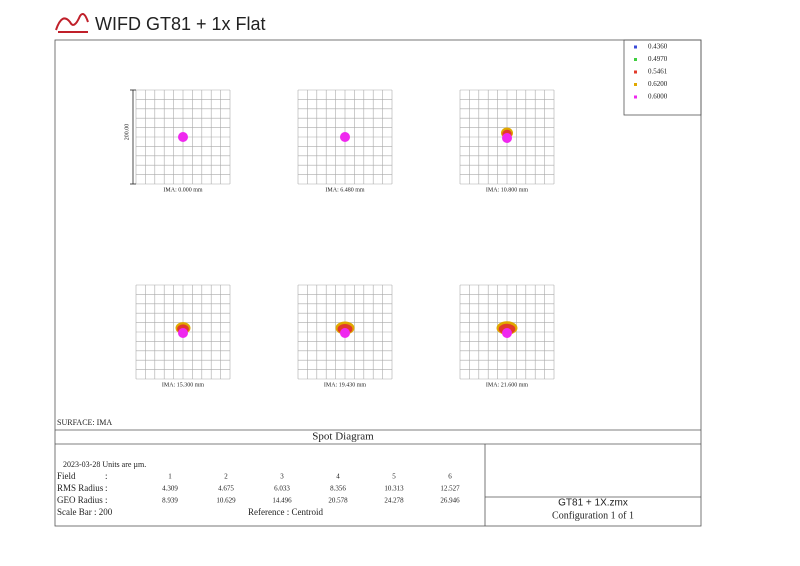 The height and width of the screenshot is (566, 800). Describe the element at coordinates (127, 132) in the screenshot. I see `scale-label: 200.00` at that location.